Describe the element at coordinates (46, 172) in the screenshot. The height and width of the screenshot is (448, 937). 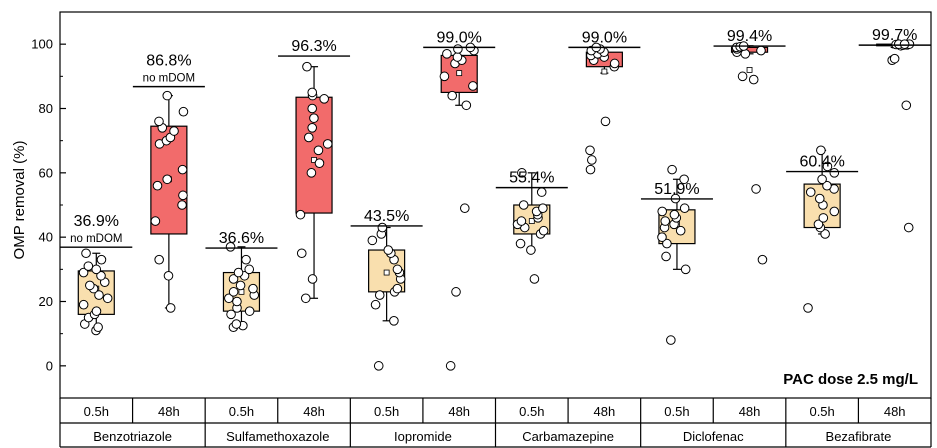
I see `y-tick-label: 60` at that location.